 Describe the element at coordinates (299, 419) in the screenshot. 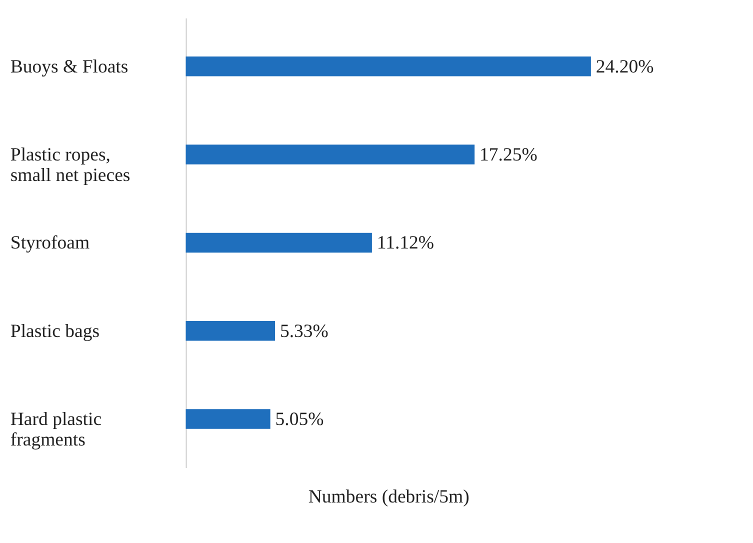

I see `data-label: 5.05%` at that location.